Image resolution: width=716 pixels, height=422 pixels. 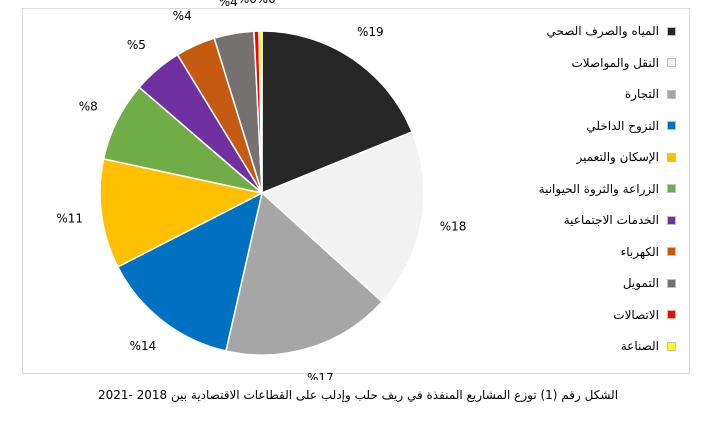 What do you see at coordinates (136, 45) in the screenshot?
I see `data-label-7: %5` at bounding box center [136, 45].